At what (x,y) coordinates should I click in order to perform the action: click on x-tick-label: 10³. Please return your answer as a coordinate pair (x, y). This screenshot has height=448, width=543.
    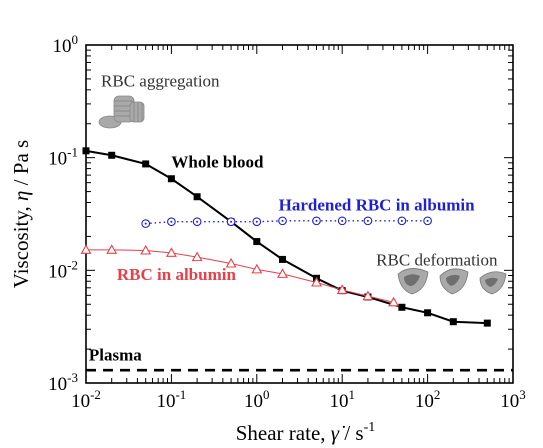
    Looking at the image, I should click on (513, 399).